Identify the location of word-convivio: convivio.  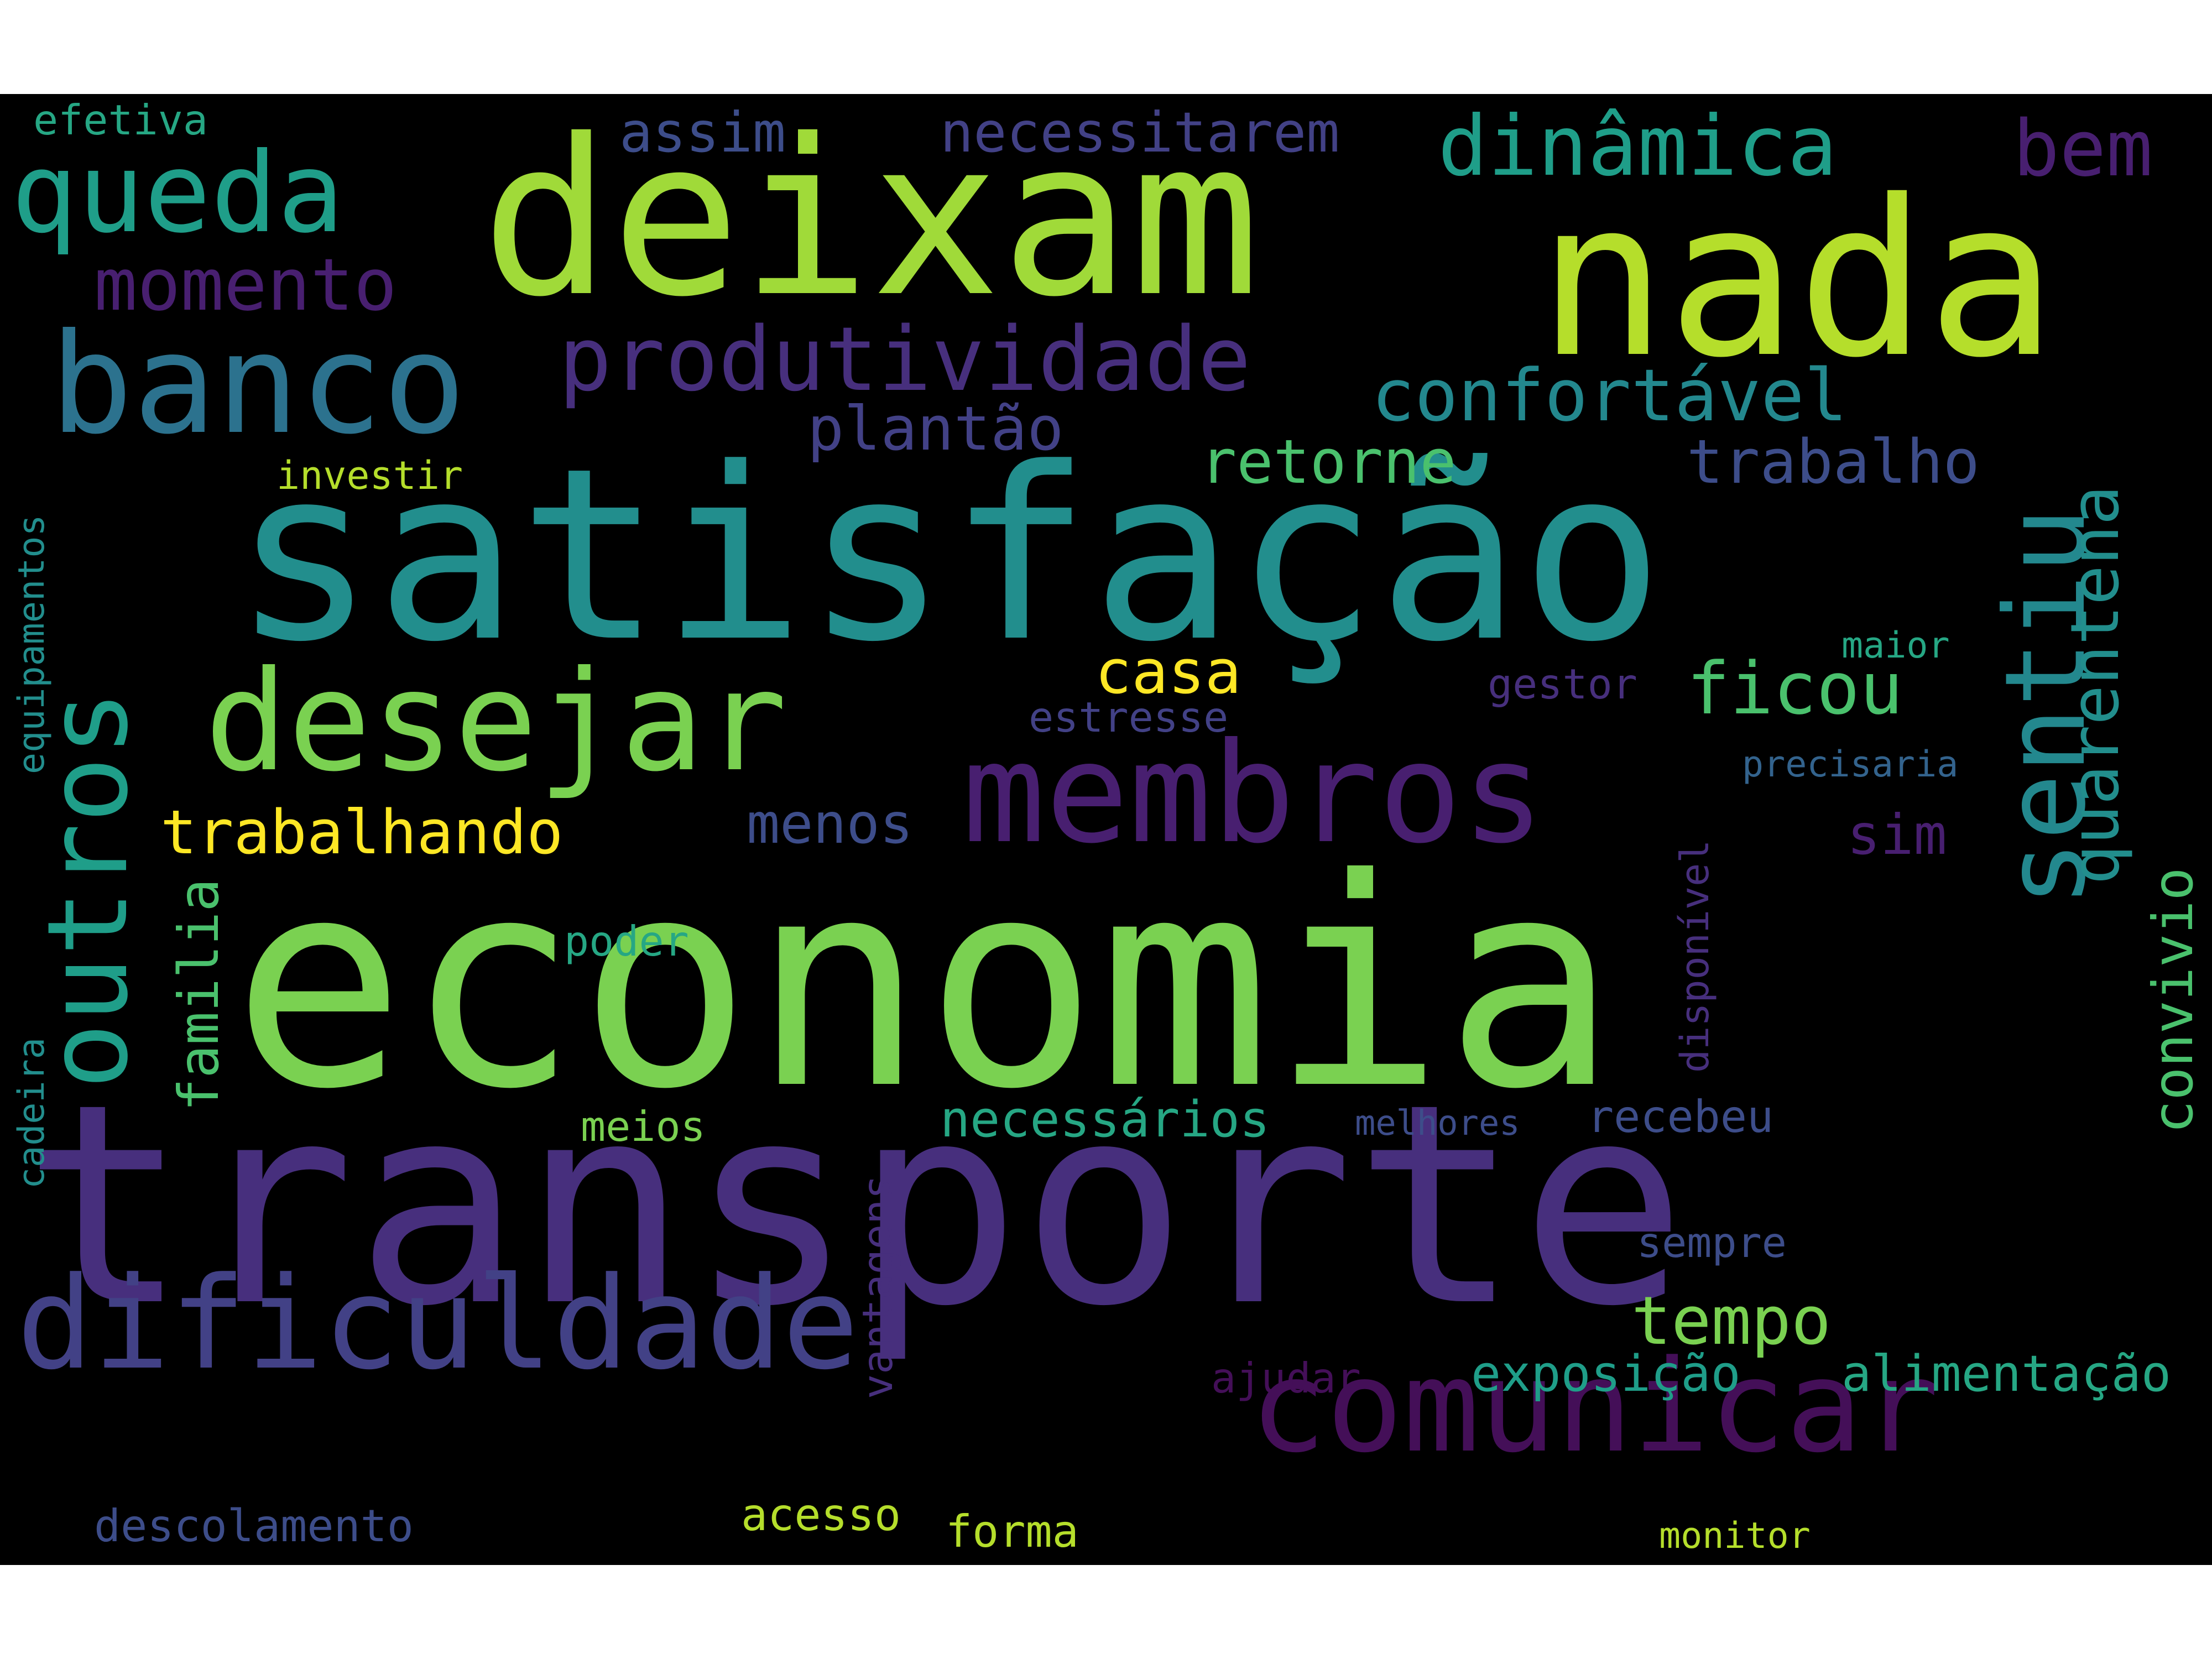
(2173, 1001).